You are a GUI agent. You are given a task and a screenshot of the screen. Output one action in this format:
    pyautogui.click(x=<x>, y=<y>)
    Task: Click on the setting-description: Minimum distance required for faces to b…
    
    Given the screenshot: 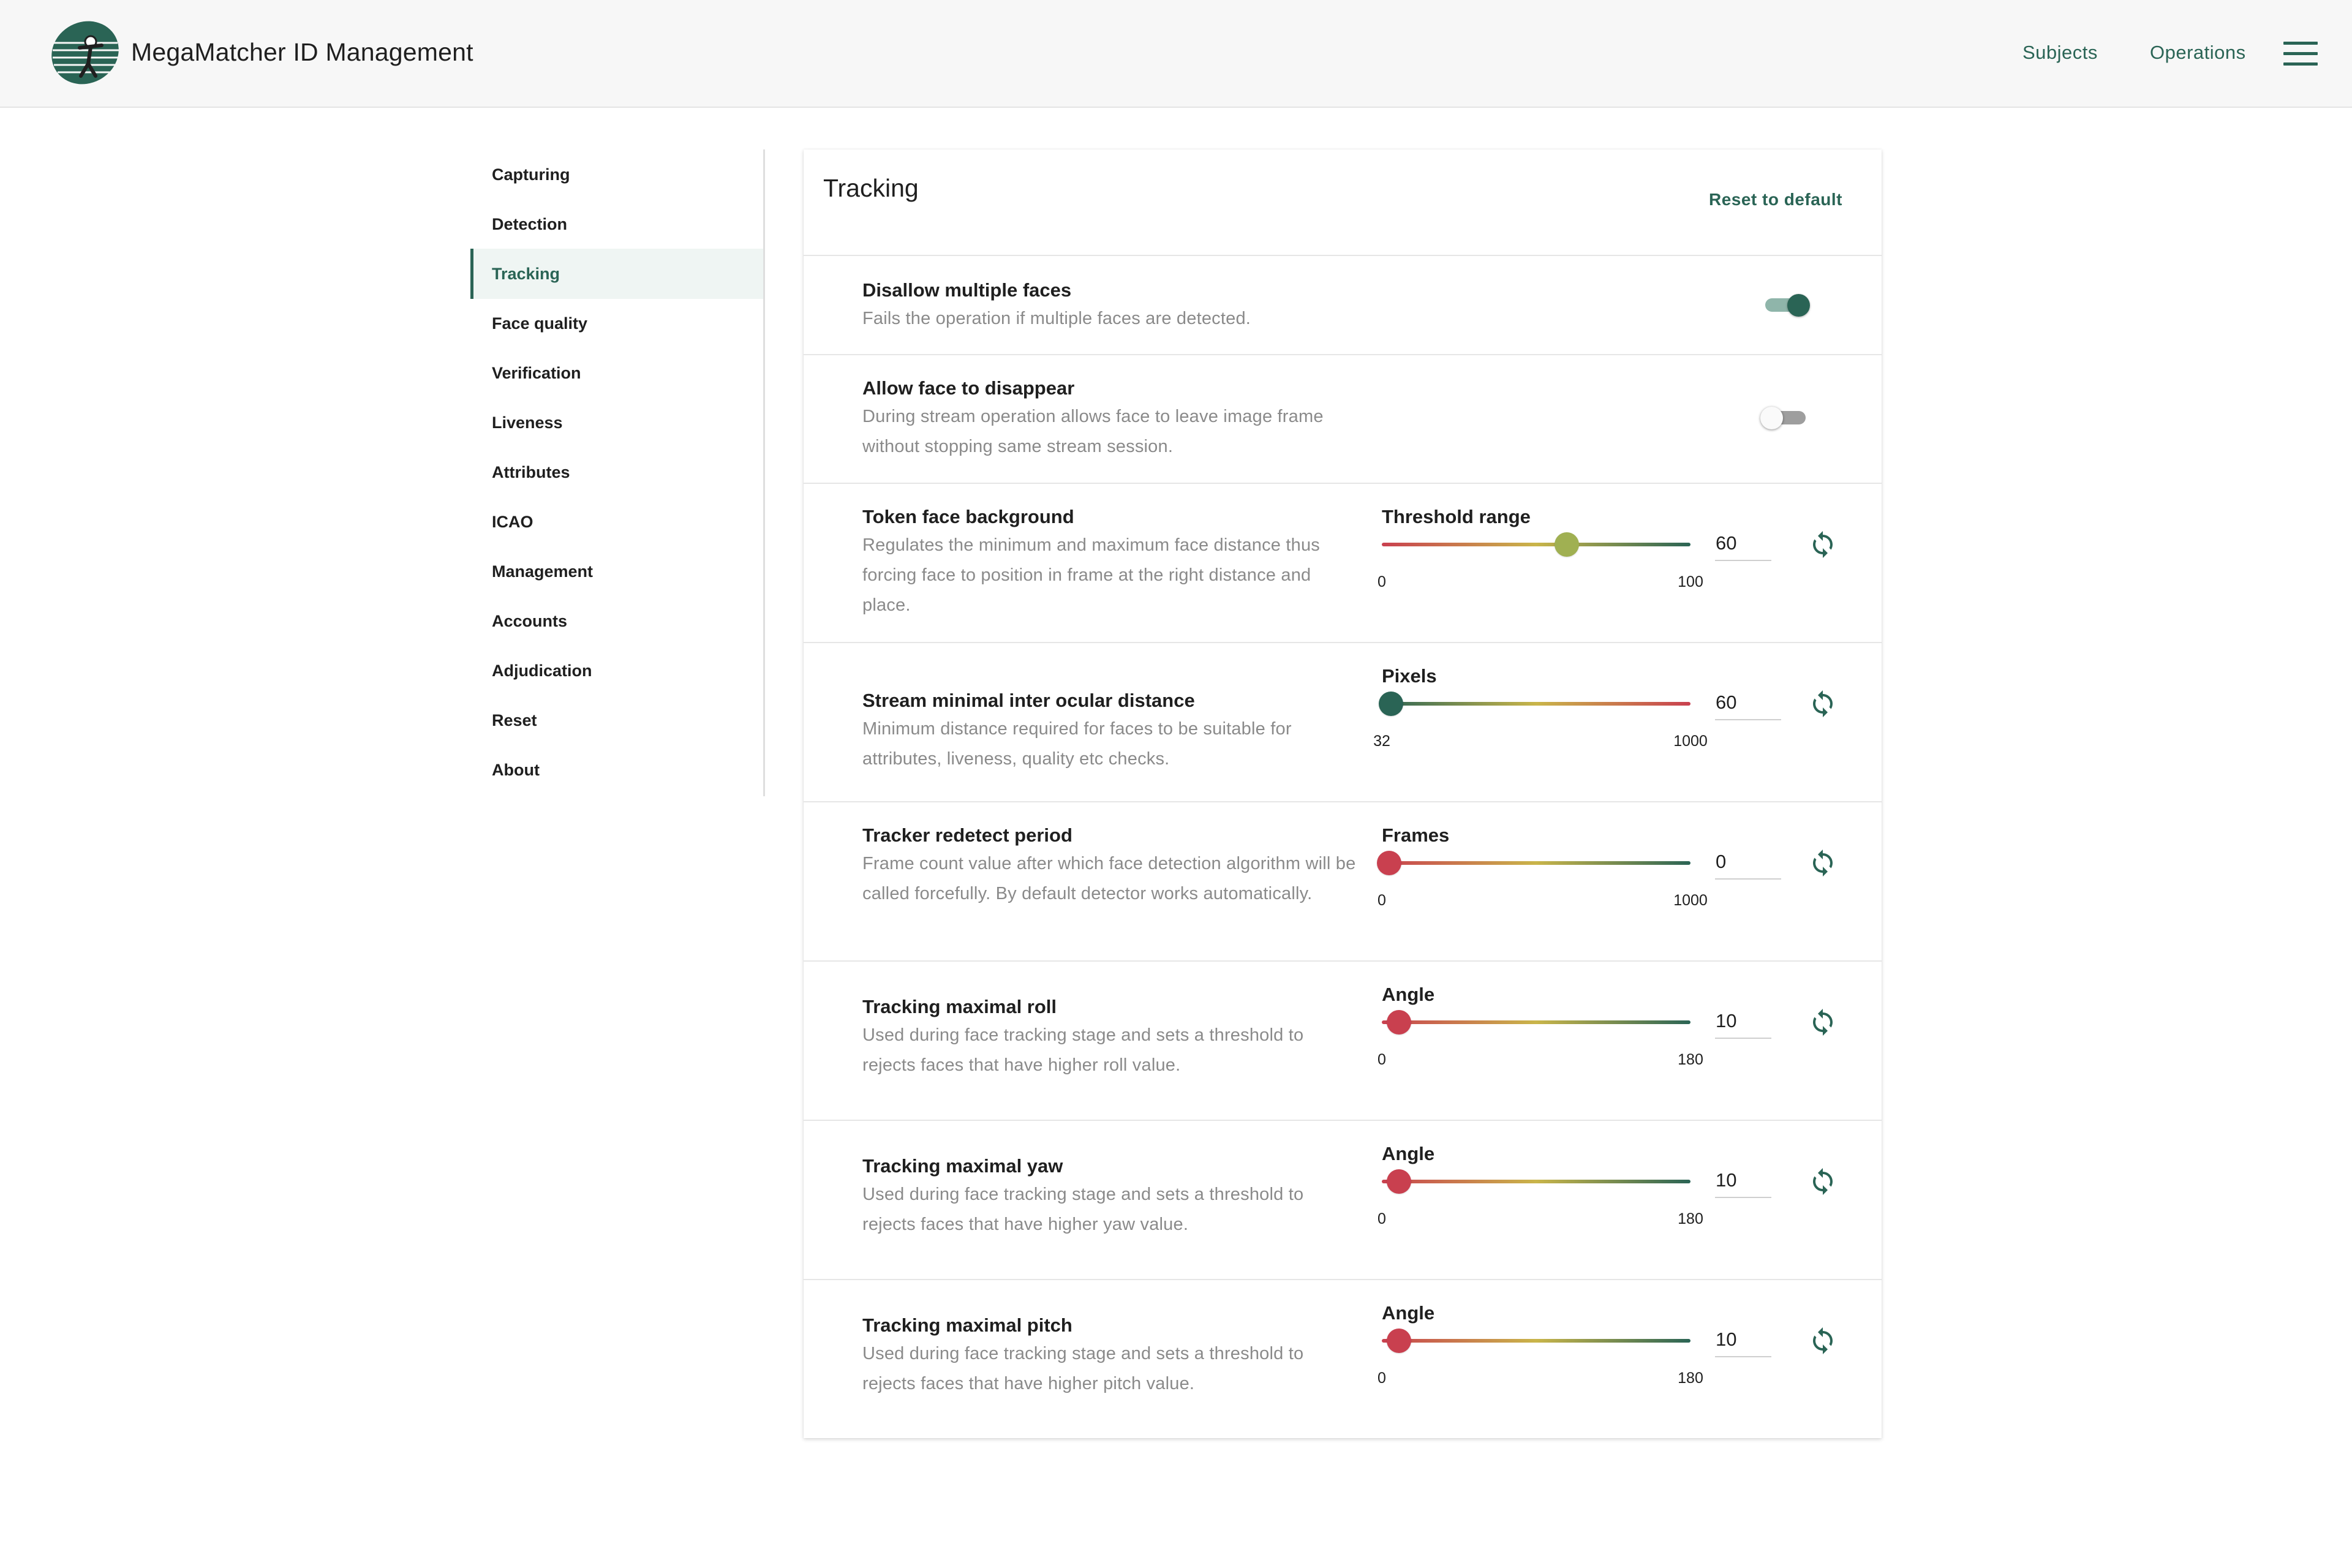 What is the action you would take?
    pyautogui.click(x=1077, y=744)
    